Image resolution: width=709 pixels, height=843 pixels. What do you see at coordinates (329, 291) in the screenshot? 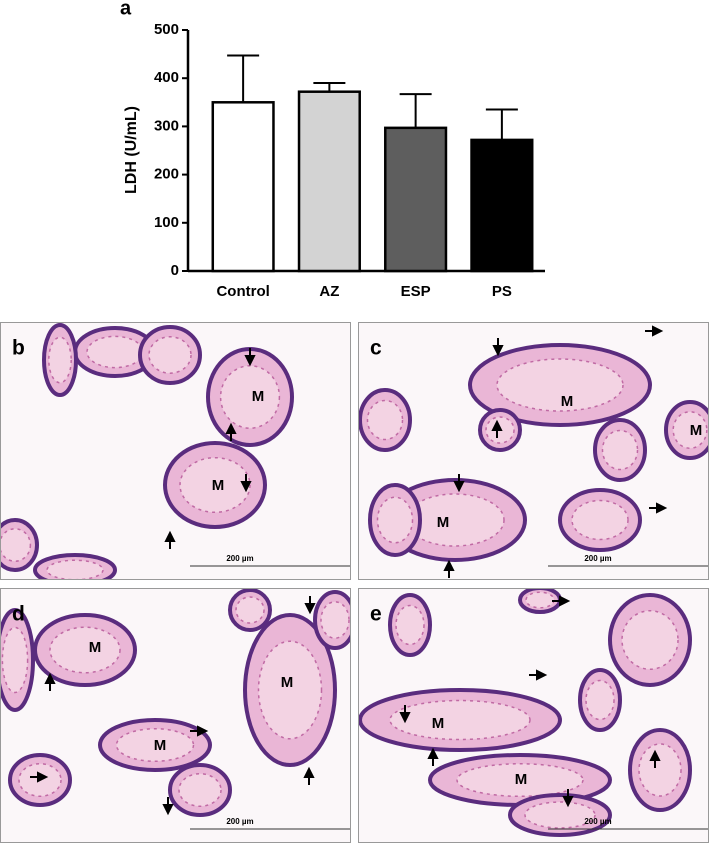
I see `x-tick-label: AZ` at bounding box center [329, 291].